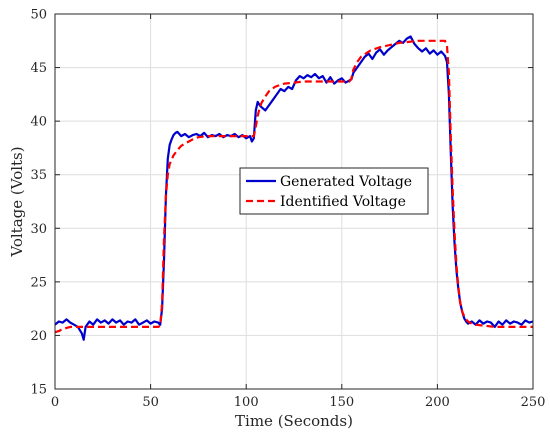 Image resolution: width=550 pixels, height=438 pixels. What do you see at coordinates (17, 201) in the screenshot?
I see `y-axis-label: Voltage (Volts)` at bounding box center [17, 201].